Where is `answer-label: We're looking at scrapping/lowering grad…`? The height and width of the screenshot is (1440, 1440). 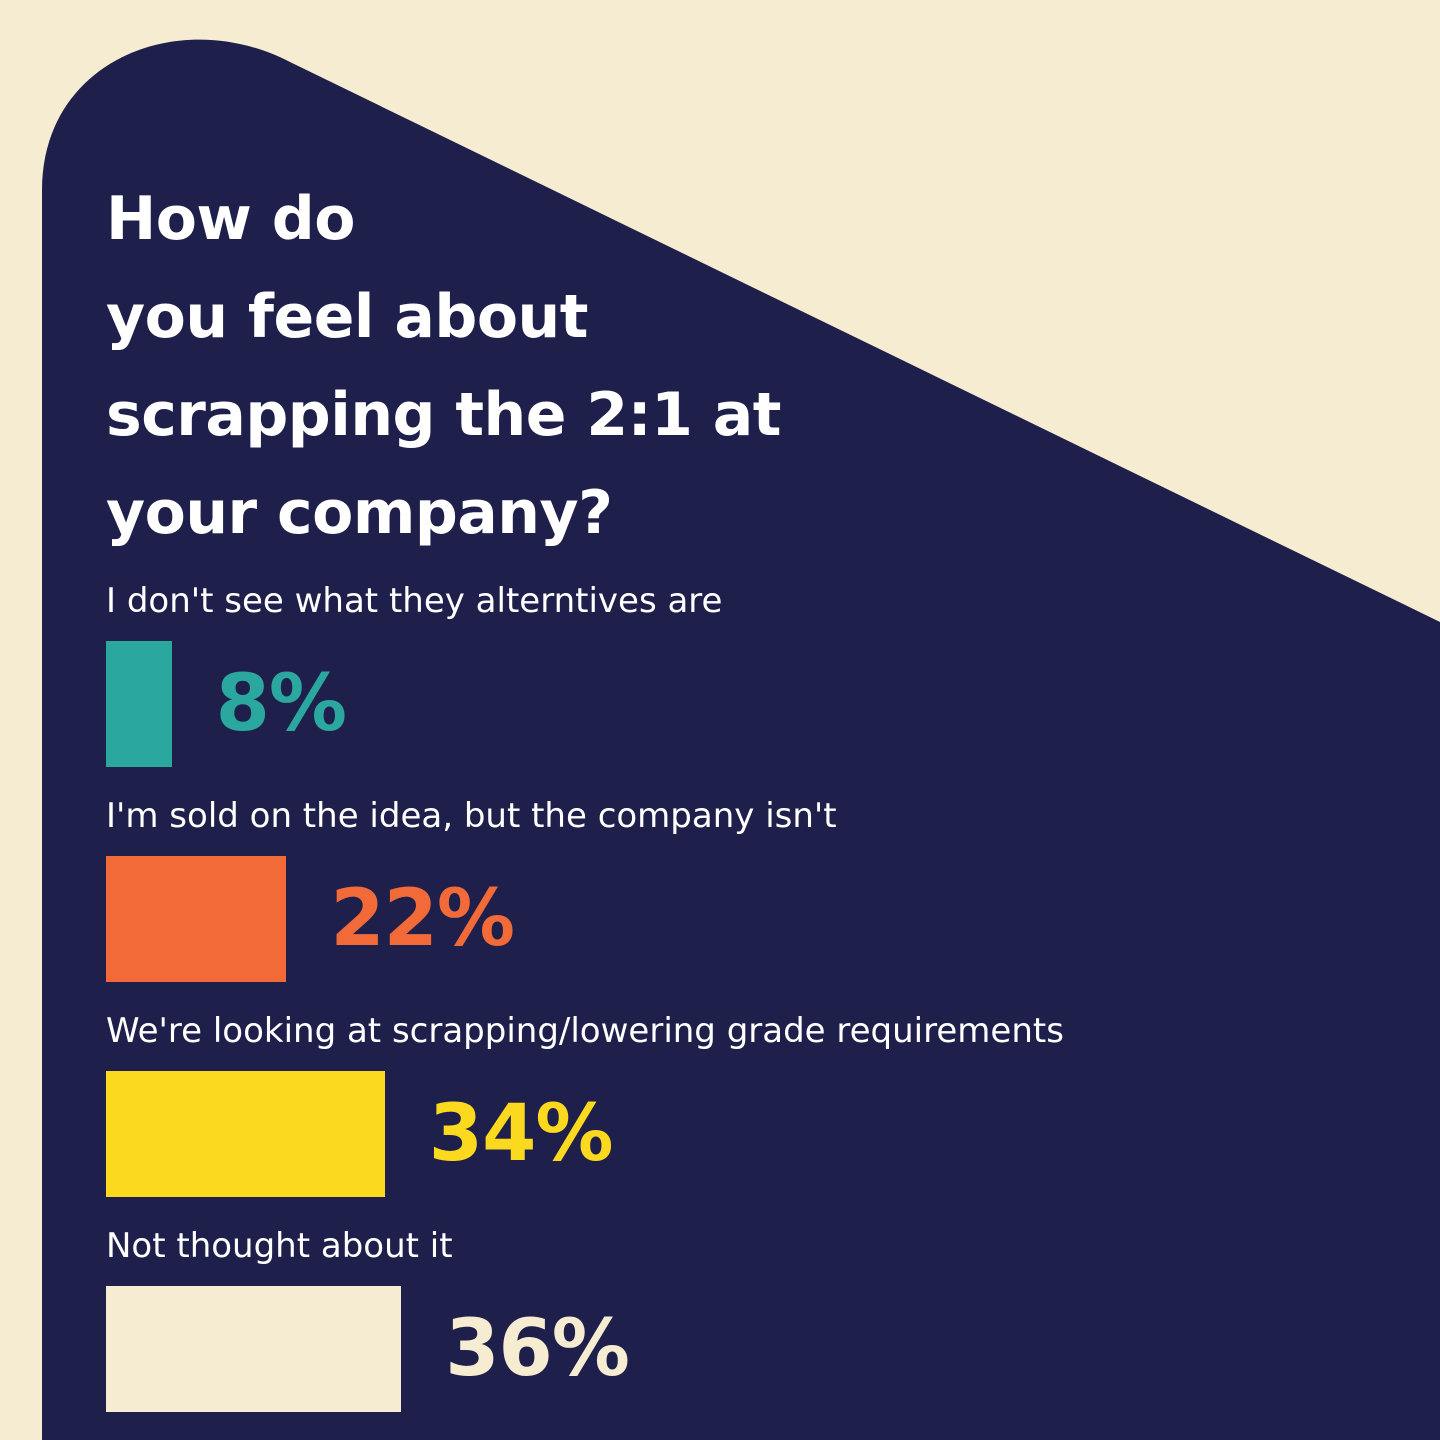 answer-label: We're looking at scrapping/lowering grad… is located at coordinates (585, 1031).